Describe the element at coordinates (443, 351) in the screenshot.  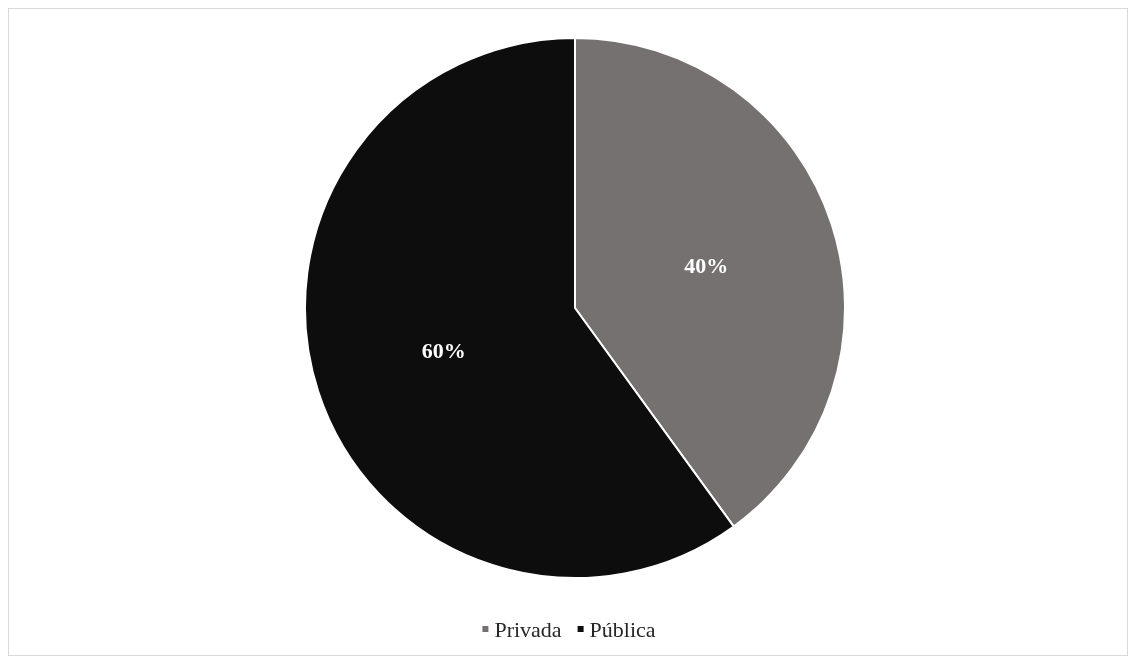
I see `data-label: 60%` at that location.